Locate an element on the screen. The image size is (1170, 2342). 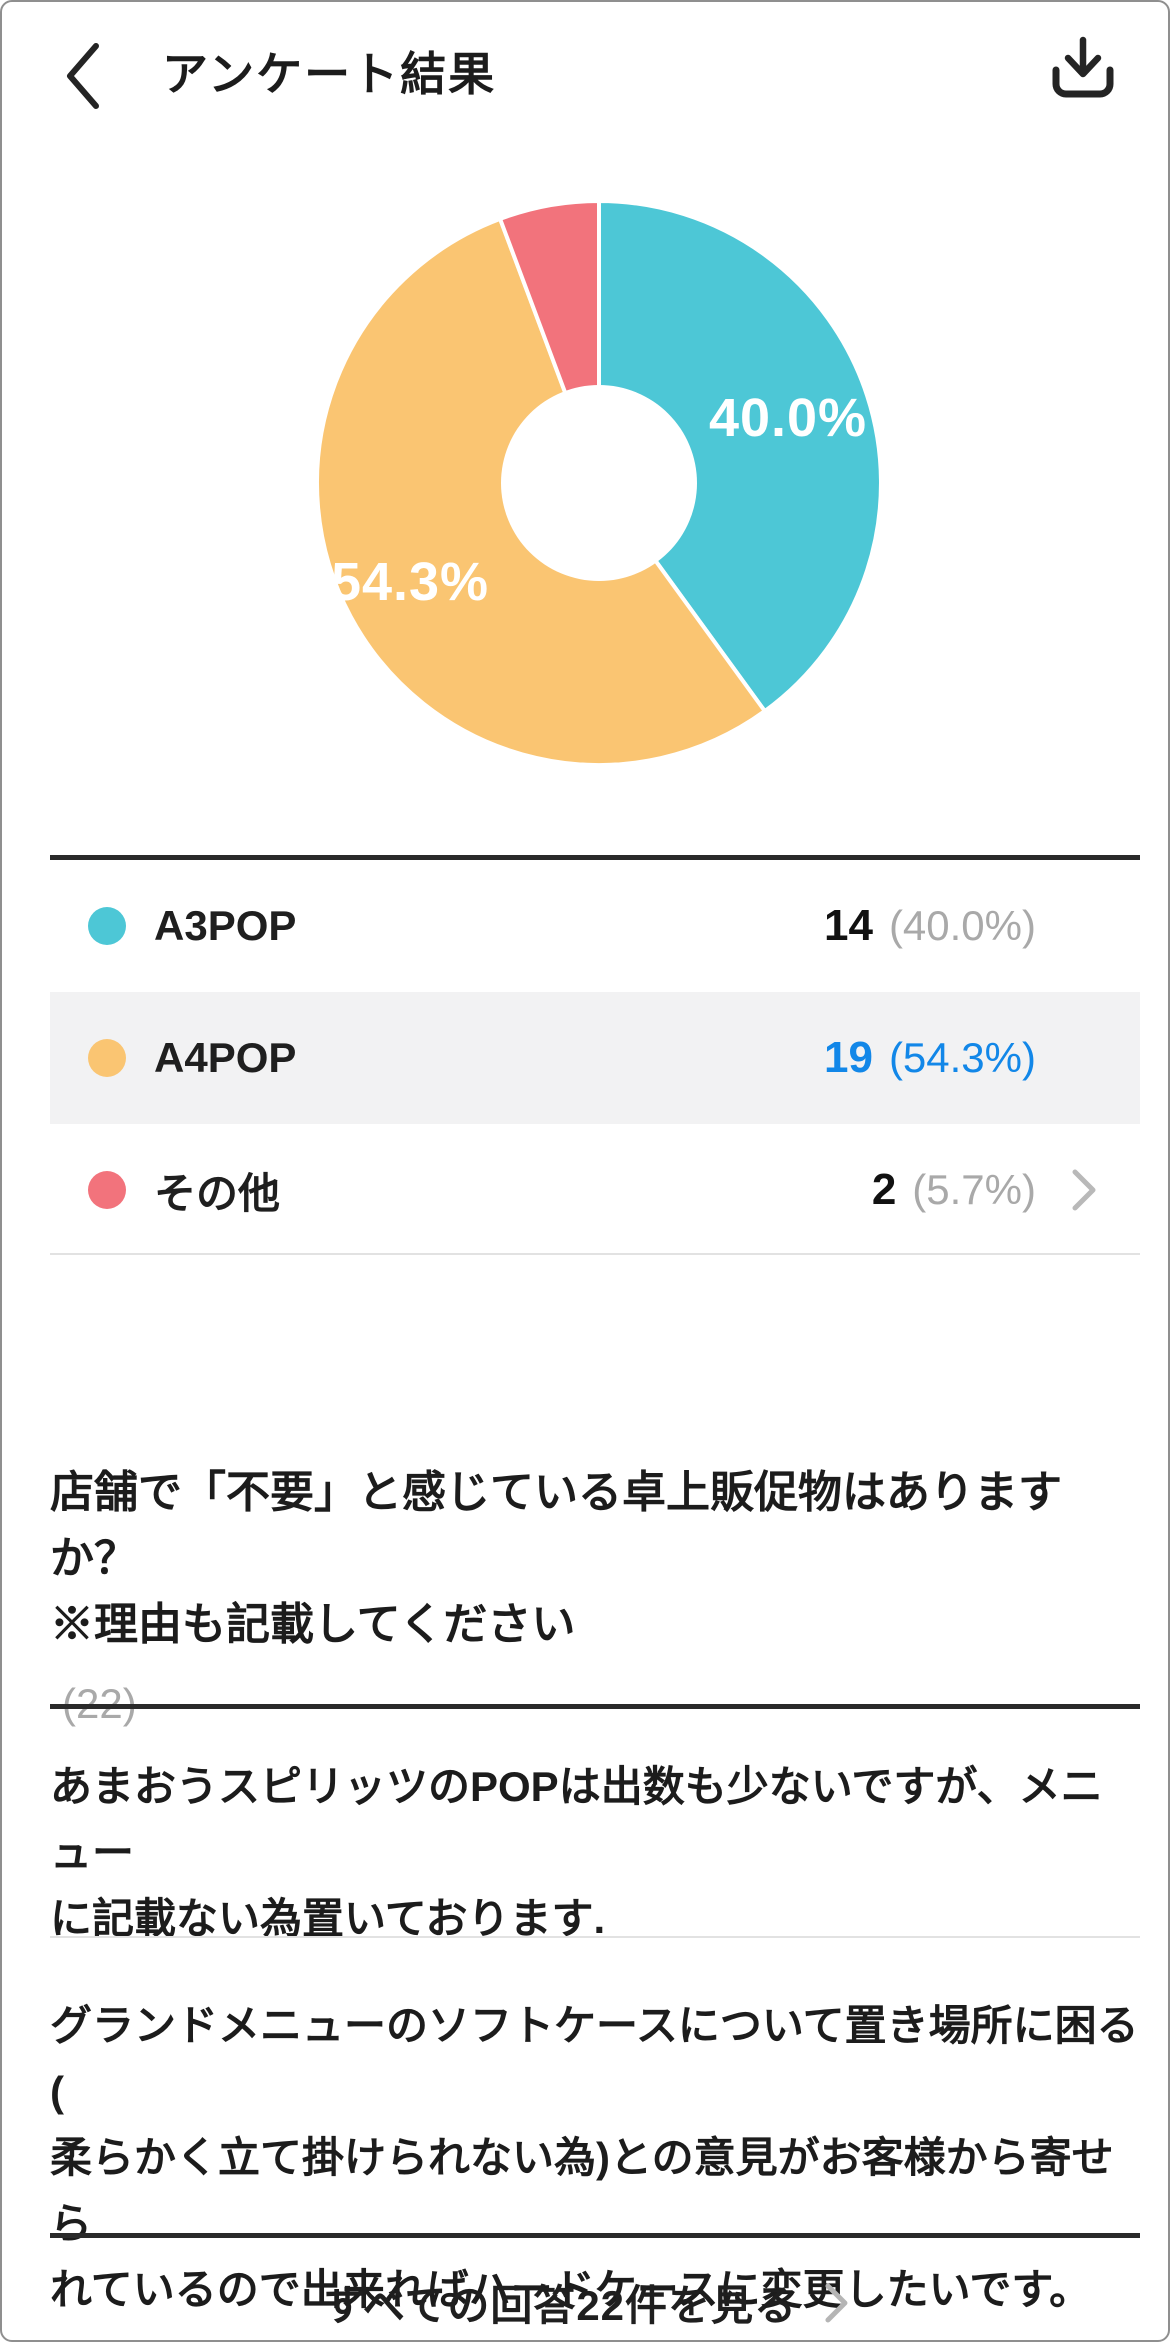
legend-count: 14 is located at coordinates (848, 925).